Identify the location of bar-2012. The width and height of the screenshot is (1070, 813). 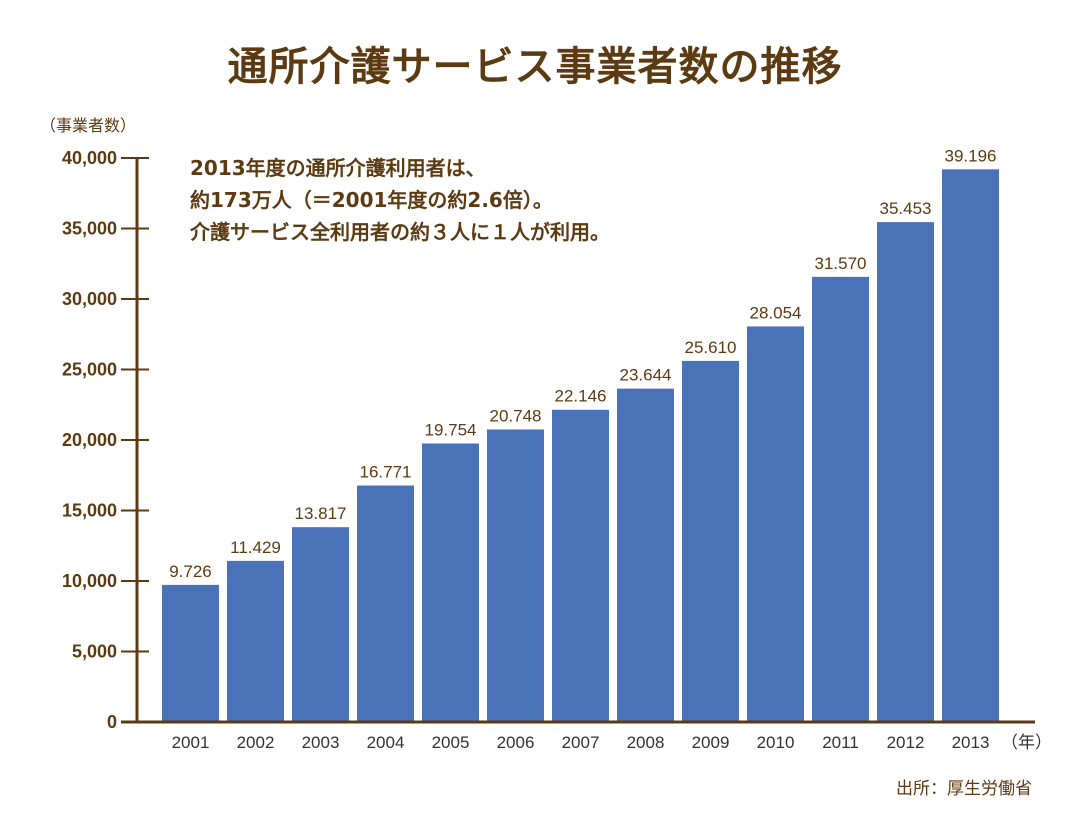
(905, 472).